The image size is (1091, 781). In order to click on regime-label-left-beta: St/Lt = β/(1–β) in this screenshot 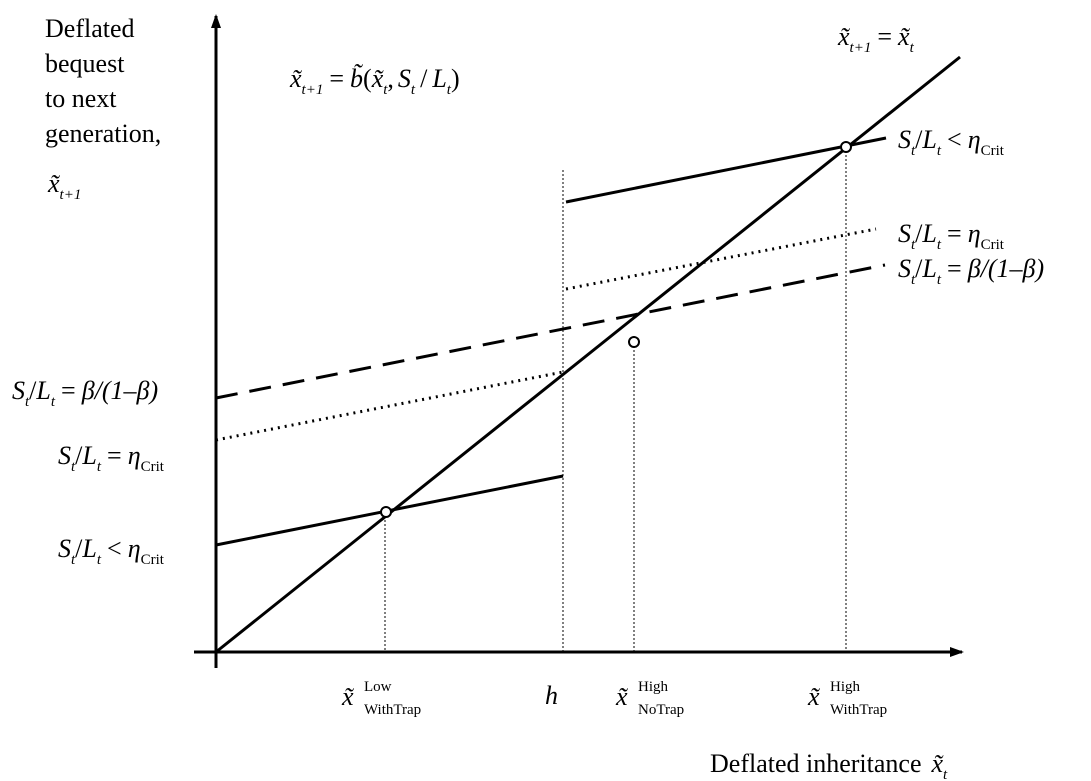, I will do `click(85, 393)`.